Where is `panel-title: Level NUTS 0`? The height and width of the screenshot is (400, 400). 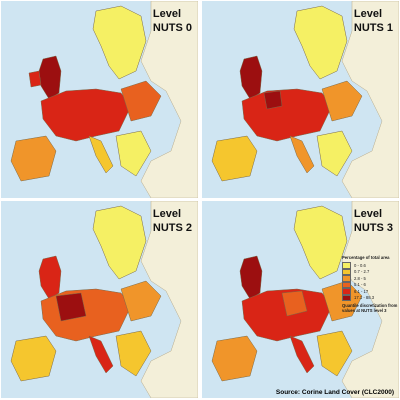
panel-title: Level NUTS 0 is located at coordinates (172, 21).